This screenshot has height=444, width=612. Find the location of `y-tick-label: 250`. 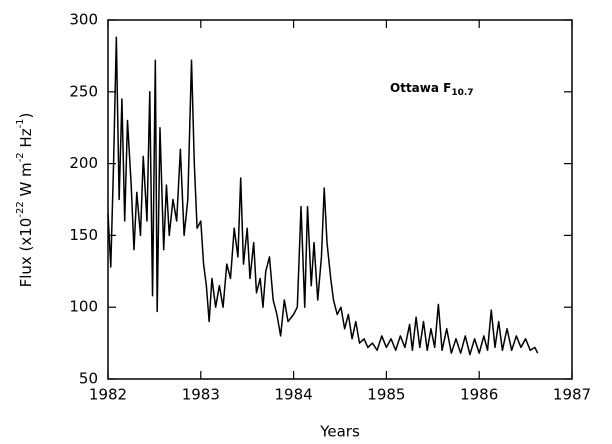

y-tick-label: 250 is located at coordinates (83, 91).